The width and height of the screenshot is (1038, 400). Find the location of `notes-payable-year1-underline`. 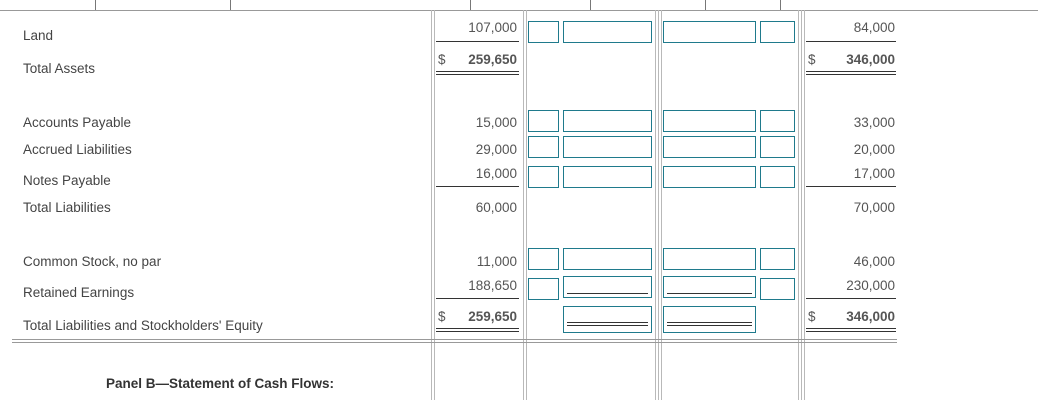

notes-payable-year1-underline is located at coordinates (477, 186).